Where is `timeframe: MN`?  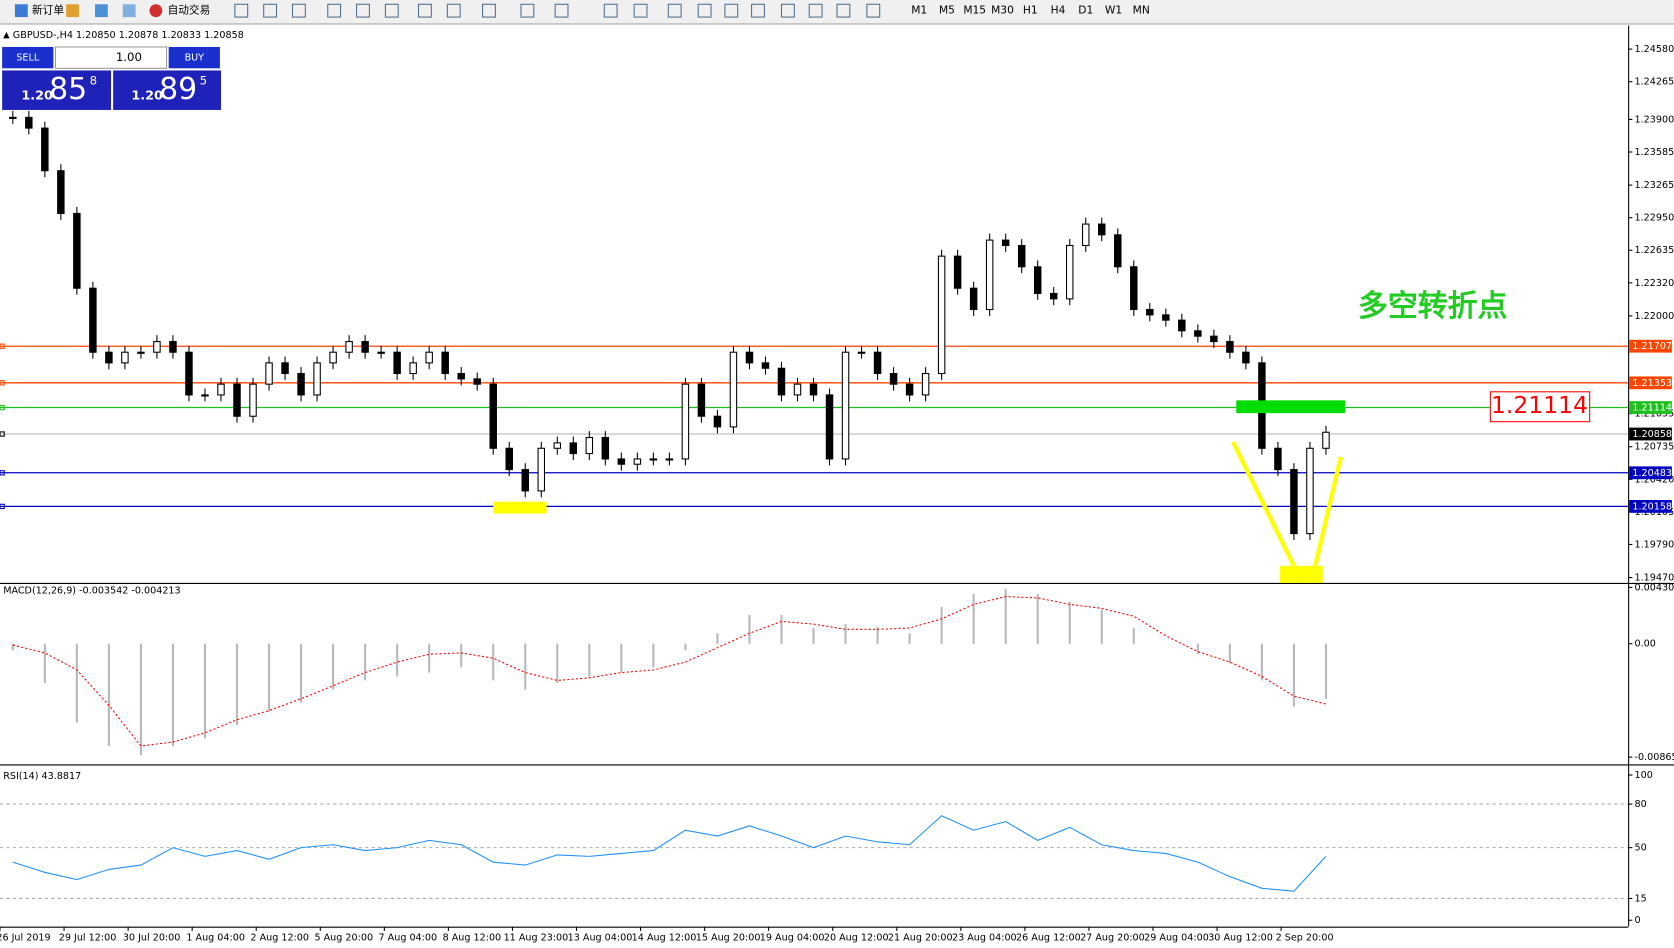 timeframe: MN is located at coordinates (1141, 10).